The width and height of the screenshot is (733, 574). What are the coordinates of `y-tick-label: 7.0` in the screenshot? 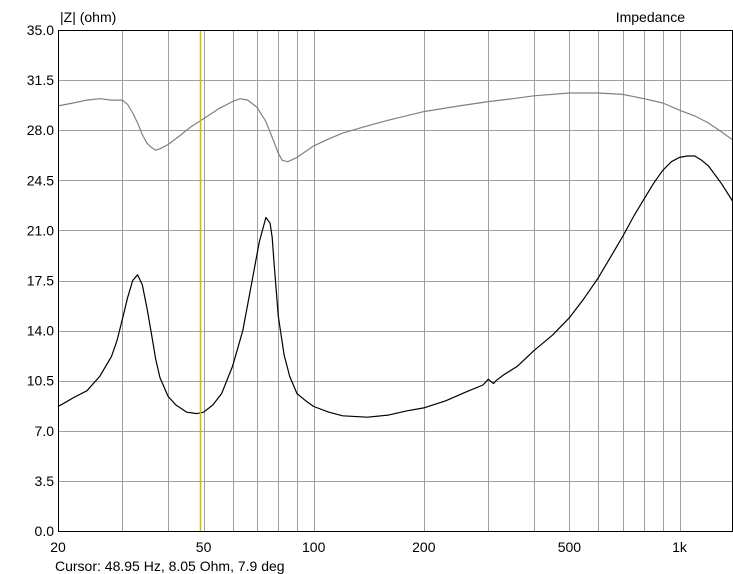 It's located at (45, 431).